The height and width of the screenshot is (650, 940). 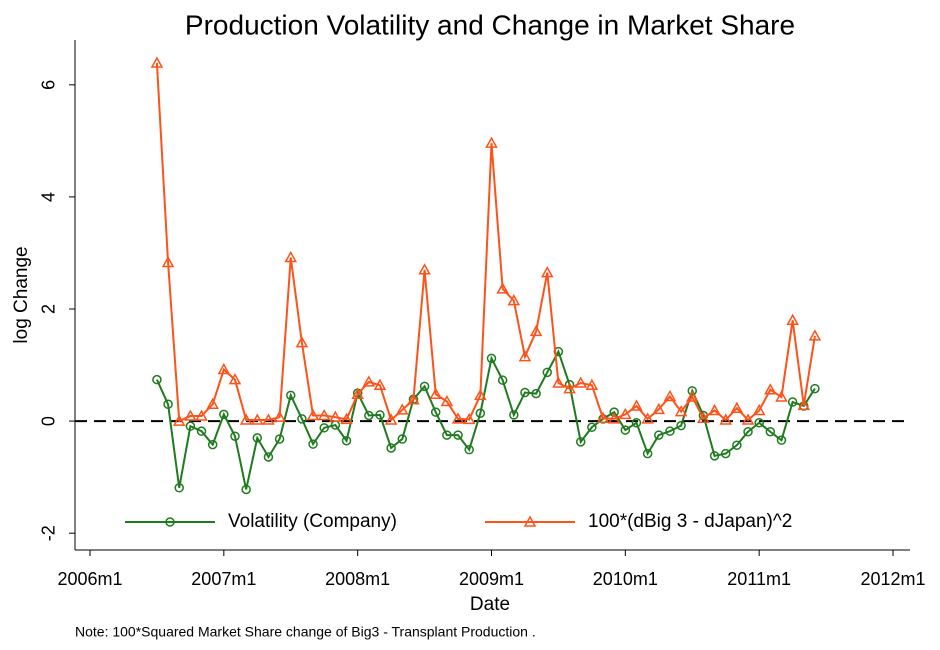 I want to click on x-tick-label: 2012m1, so click(x=892, y=579).